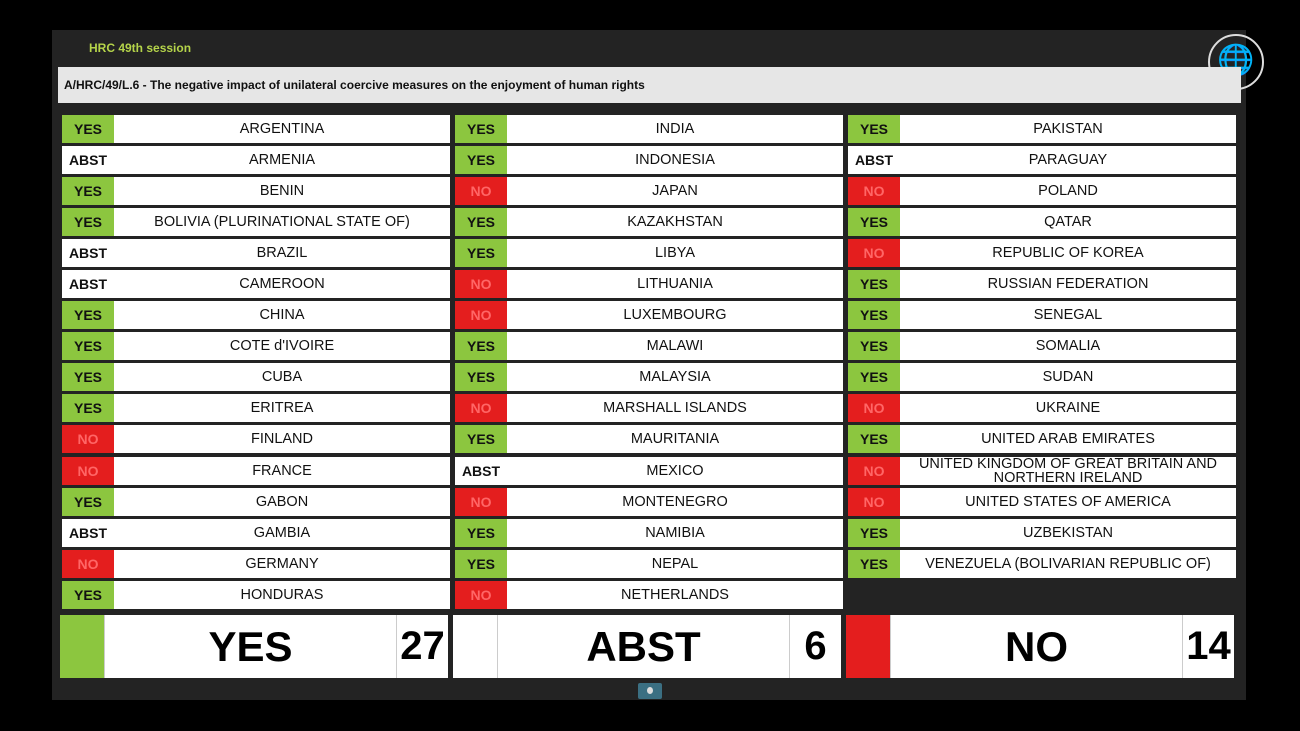 This screenshot has width=1300, height=731. Describe the element at coordinates (675, 563) in the screenshot. I see `country-name: NEPAL` at that location.